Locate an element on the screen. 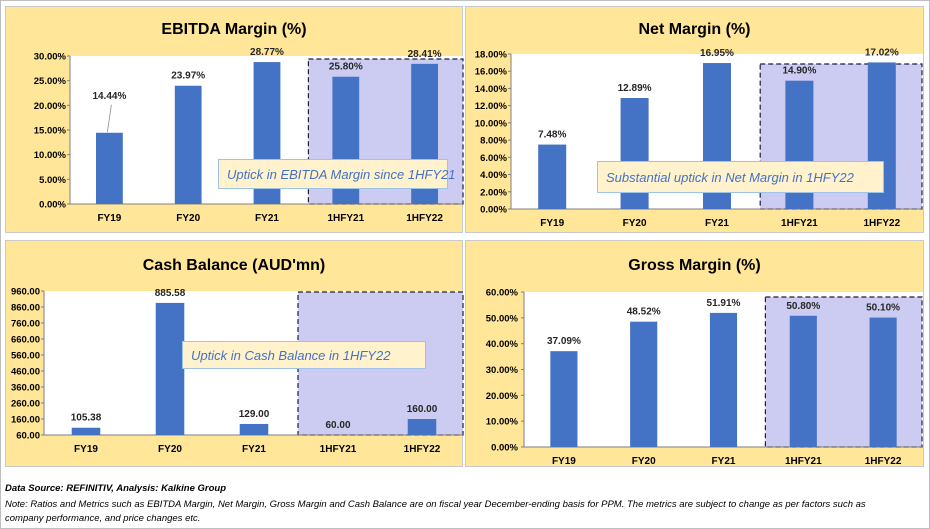 This screenshot has width=930, height=529. cash-bar-FY20 is located at coordinates (170, 368).